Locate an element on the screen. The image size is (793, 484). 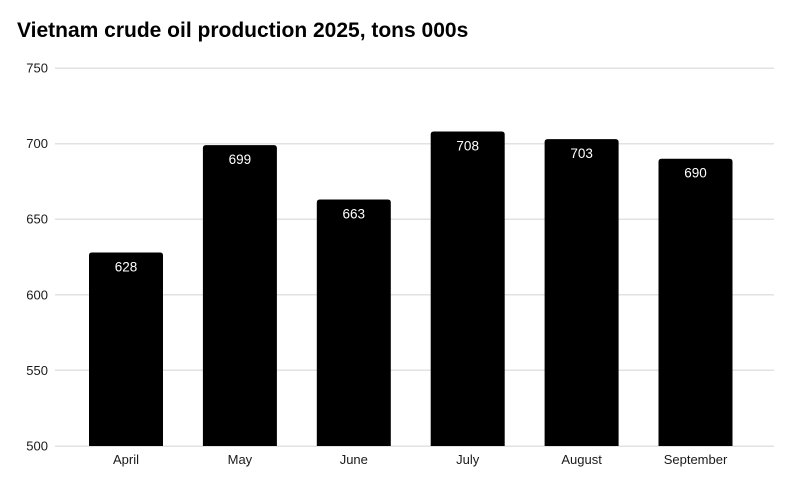
bar-value-label: 628 is located at coordinates (126, 266).